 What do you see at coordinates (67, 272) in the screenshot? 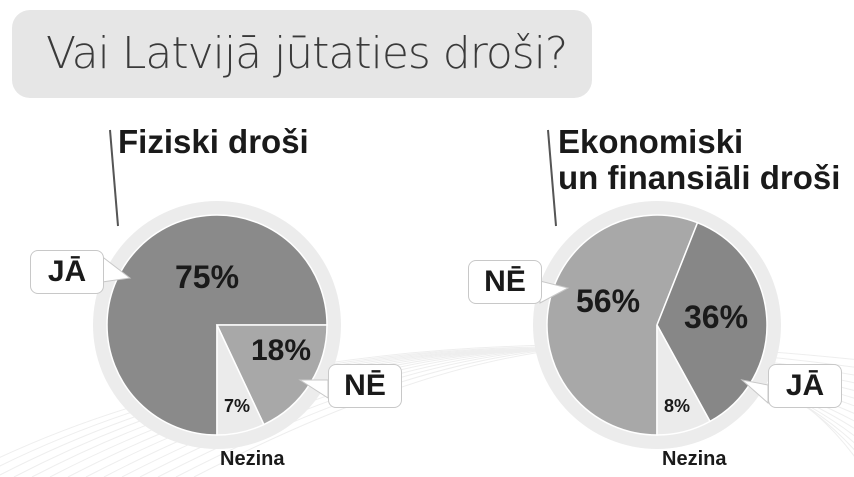
I see `chart1-callout-ja: JĀ` at bounding box center [67, 272].